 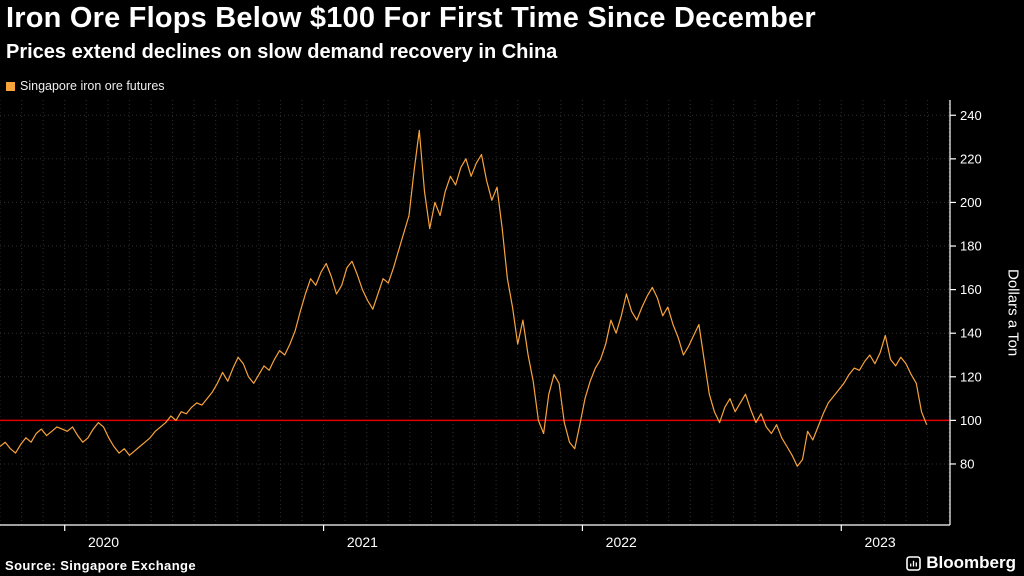 I want to click on y-tick-label: 140, so click(x=971, y=333).